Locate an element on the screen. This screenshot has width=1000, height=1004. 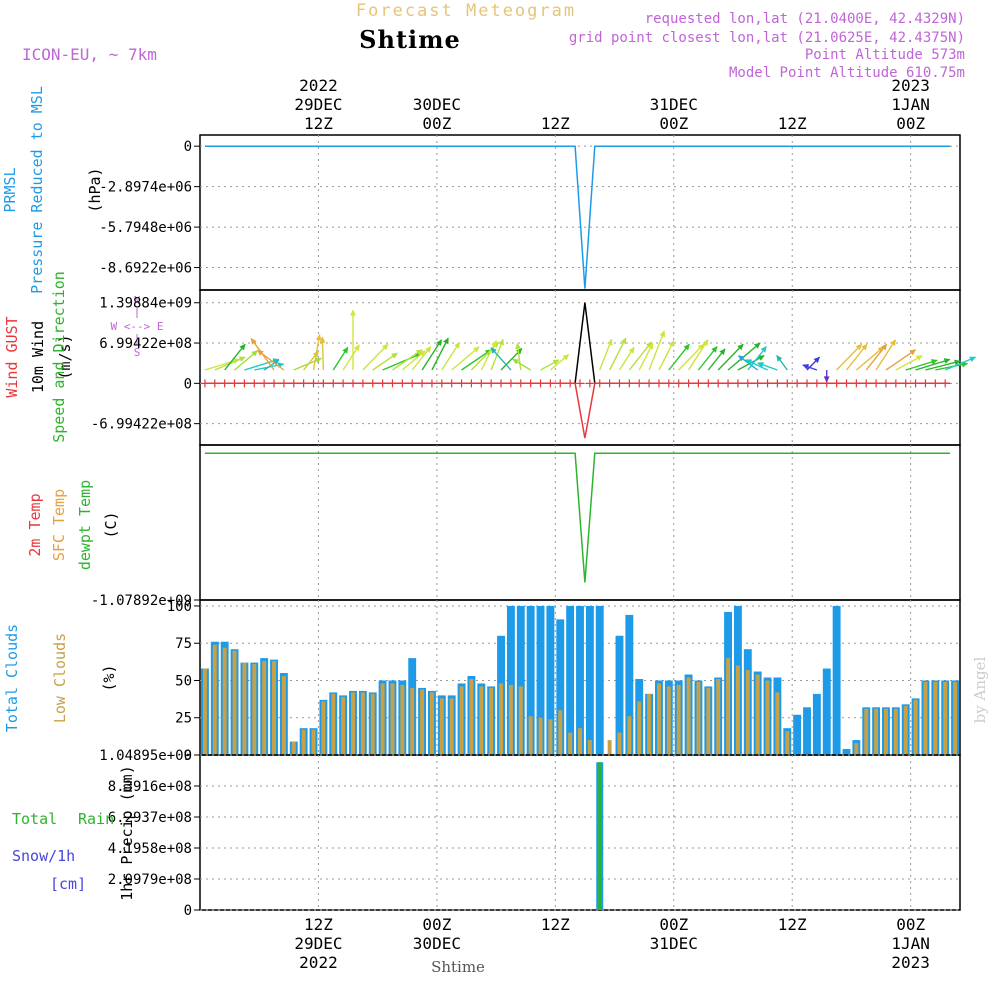
y-tick-label: -2.8974e+06 is located at coordinates (145, 188).